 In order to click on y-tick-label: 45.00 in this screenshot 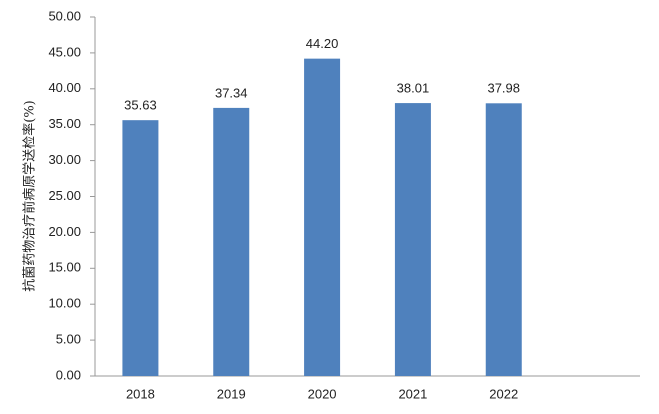, I will do `click(64, 51)`.